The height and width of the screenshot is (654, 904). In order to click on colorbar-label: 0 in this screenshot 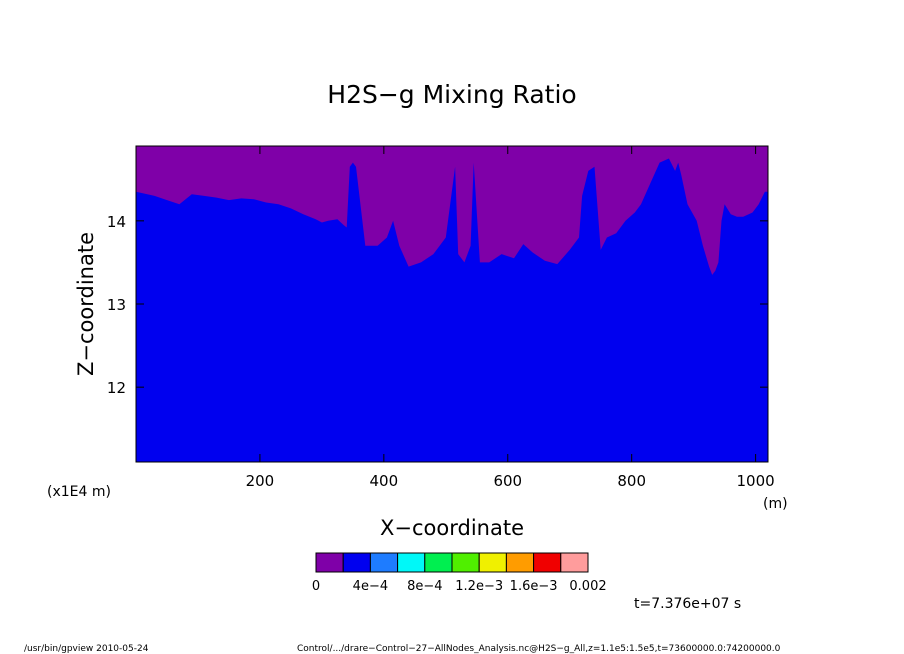, I will do `click(316, 586)`.